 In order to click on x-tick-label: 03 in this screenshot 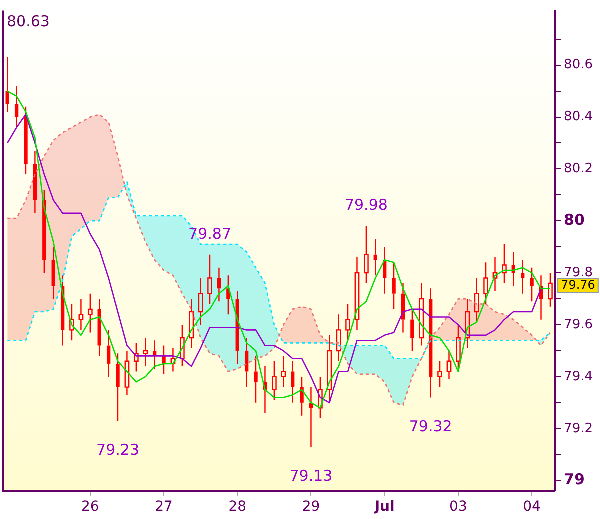, I will do `click(459, 507)`.